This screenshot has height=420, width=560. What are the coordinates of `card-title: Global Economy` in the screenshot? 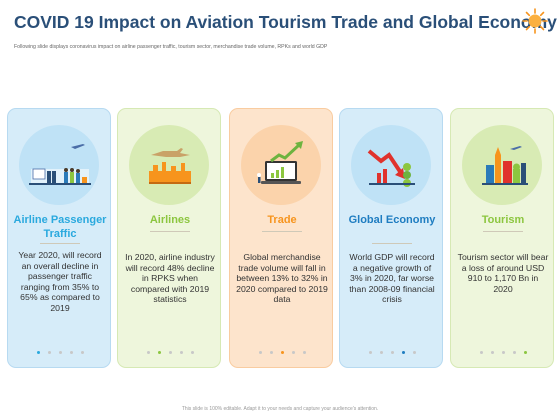 It's located at (392, 220).